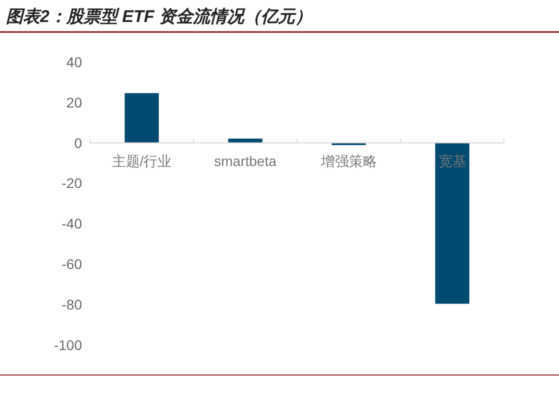 This screenshot has width=559, height=405. Describe the element at coordinates (245, 160) in the screenshot. I see `x-tick-label: smartbeta` at that location.